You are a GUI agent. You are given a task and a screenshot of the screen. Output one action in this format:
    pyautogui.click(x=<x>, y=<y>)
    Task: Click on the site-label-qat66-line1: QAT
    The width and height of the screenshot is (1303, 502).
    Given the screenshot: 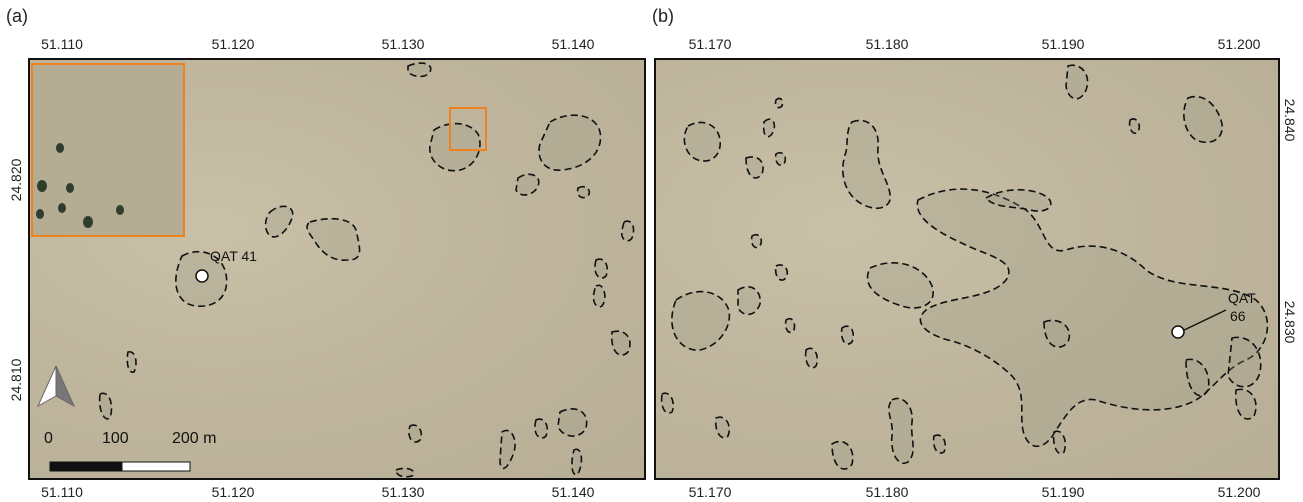 What is the action you would take?
    pyautogui.click(x=1242, y=298)
    